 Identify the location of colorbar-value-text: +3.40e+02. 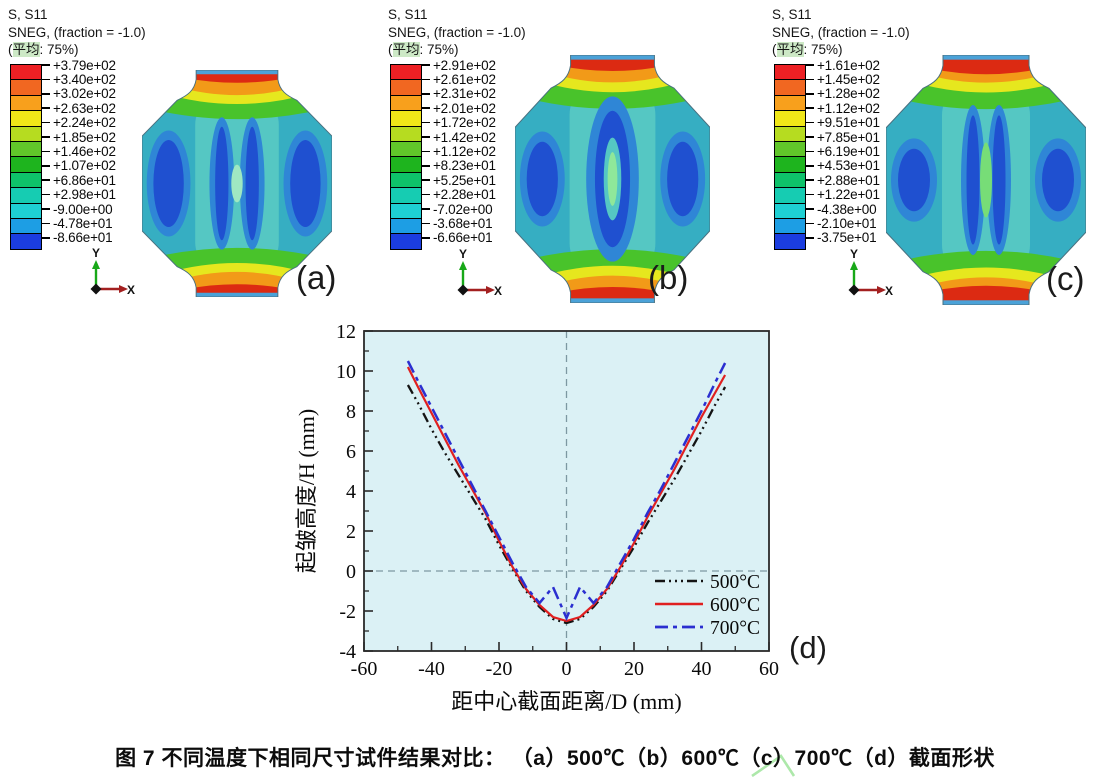
(84, 79).